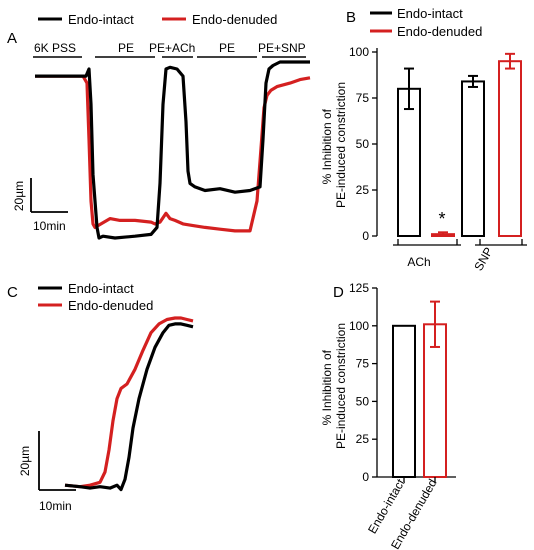 The image size is (534, 550). I want to click on protocol-label-pe-2: PE, so click(227, 48).